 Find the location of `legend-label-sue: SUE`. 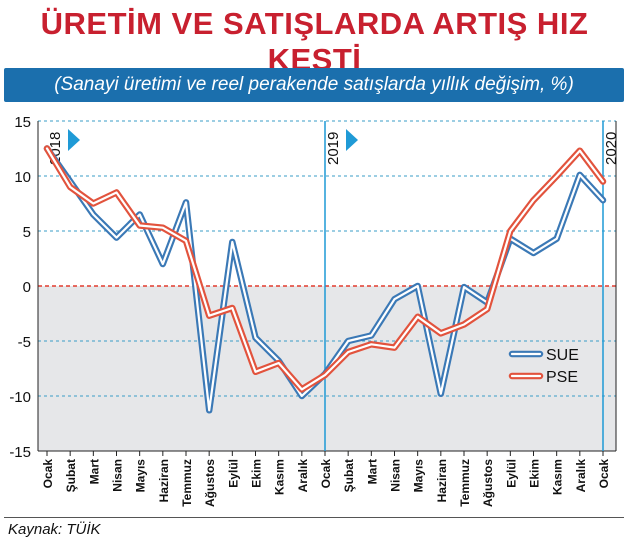

legend-label-sue: SUE is located at coordinates (562, 355).